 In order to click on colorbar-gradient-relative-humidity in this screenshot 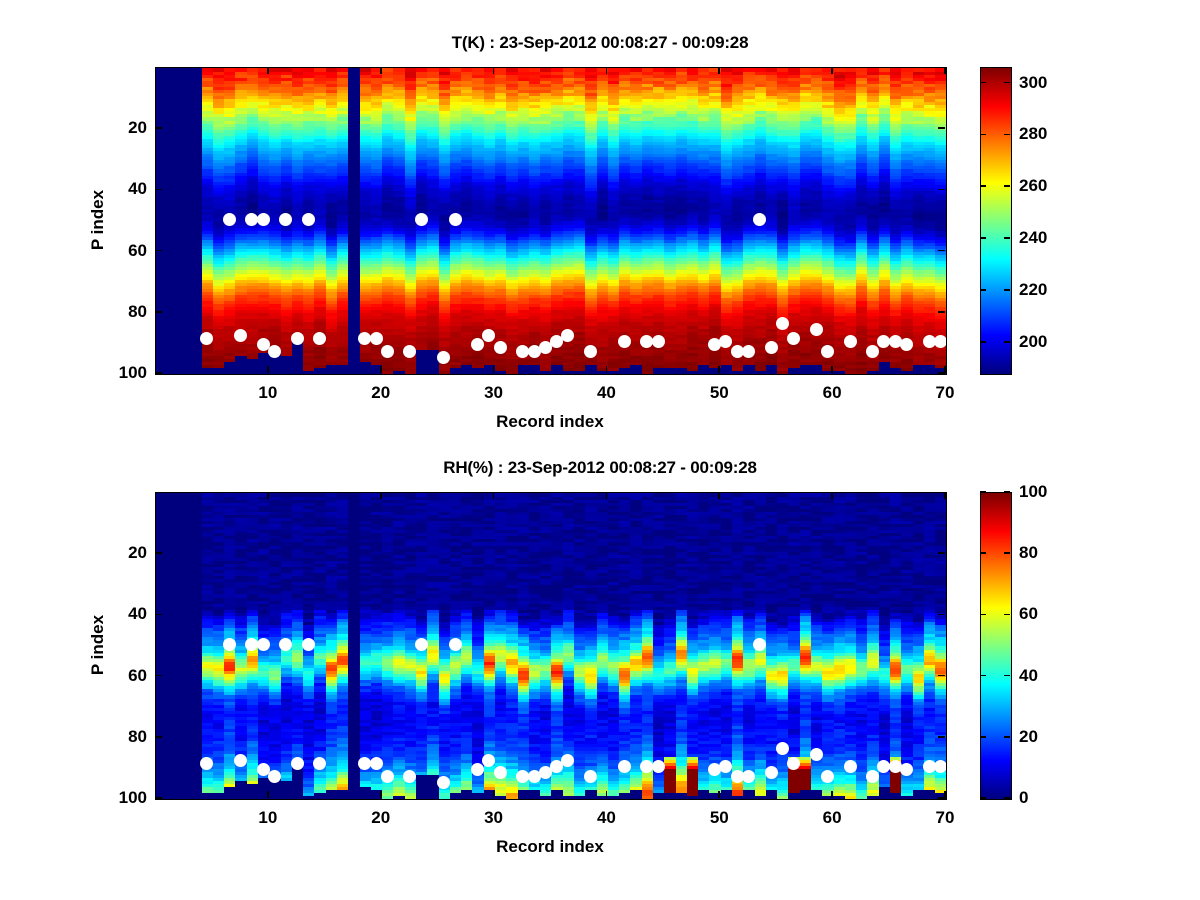, I will do `click(996, 646)`.